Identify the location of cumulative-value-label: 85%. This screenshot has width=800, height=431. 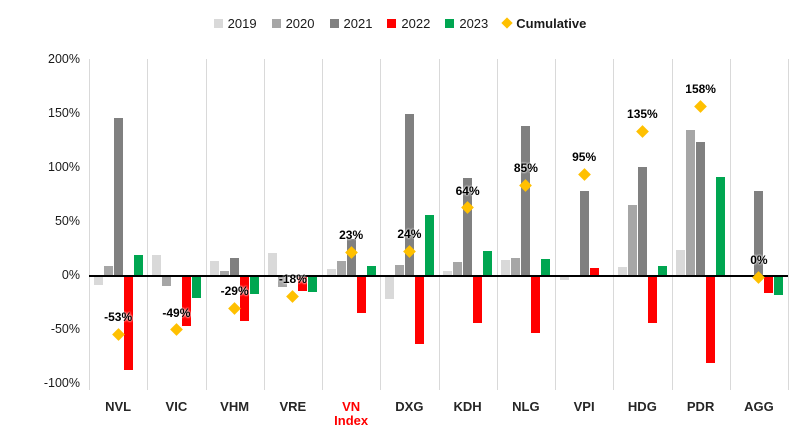
(525, 168).